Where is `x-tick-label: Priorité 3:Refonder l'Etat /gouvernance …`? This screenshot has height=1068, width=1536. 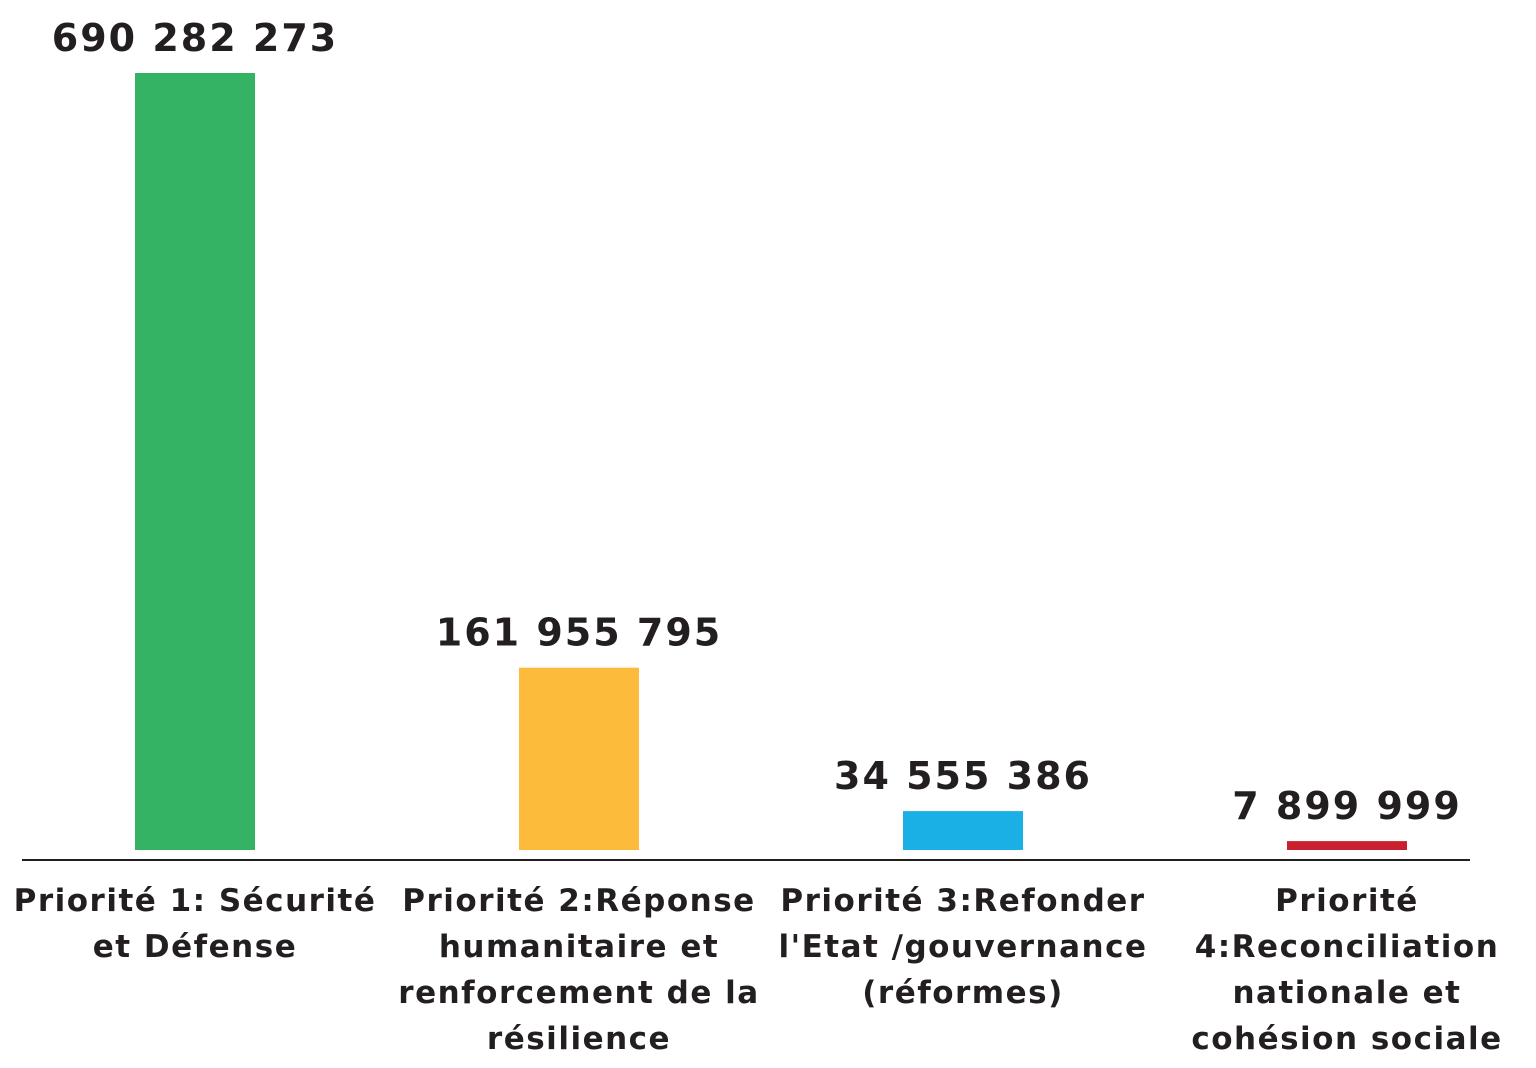 x-tick-label: Priorité 3:Refonder l'Etat /gouvernance … is located at coordinates (963, 947).